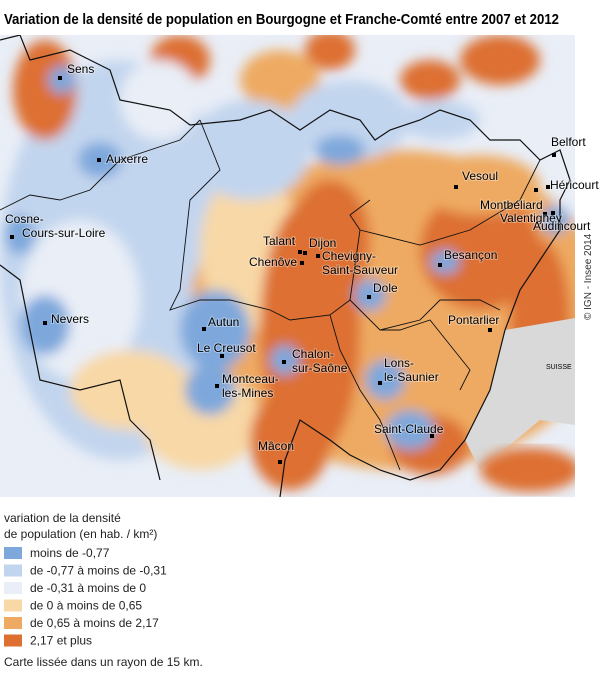  I want to click on city-label: Saint-Claude, so click(409, 429).